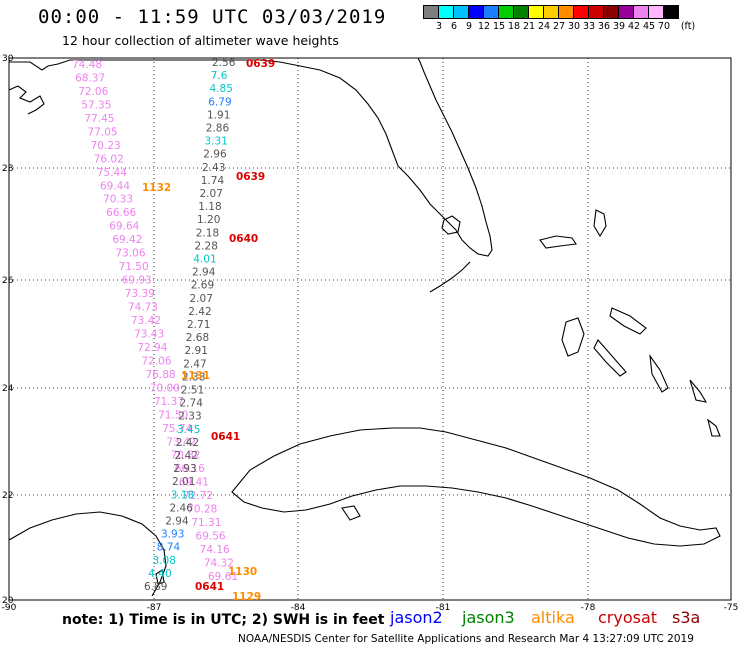 This screenshot has height=650, width=740. I want to click on wave-height-cryosat: 2.93, so click(184, 469).